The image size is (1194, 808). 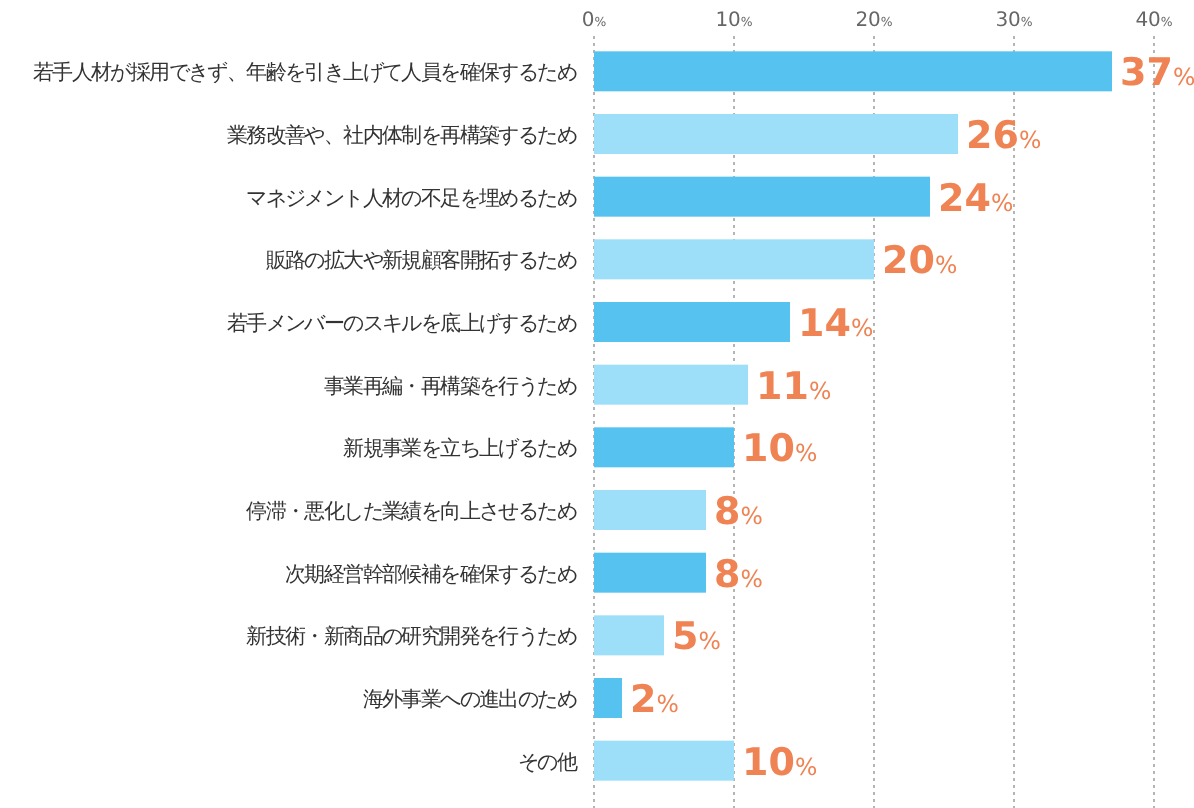 I want to click on y-tick-label: 若手メンバーのスキルを底上げするため, so click(x=401, y=324).